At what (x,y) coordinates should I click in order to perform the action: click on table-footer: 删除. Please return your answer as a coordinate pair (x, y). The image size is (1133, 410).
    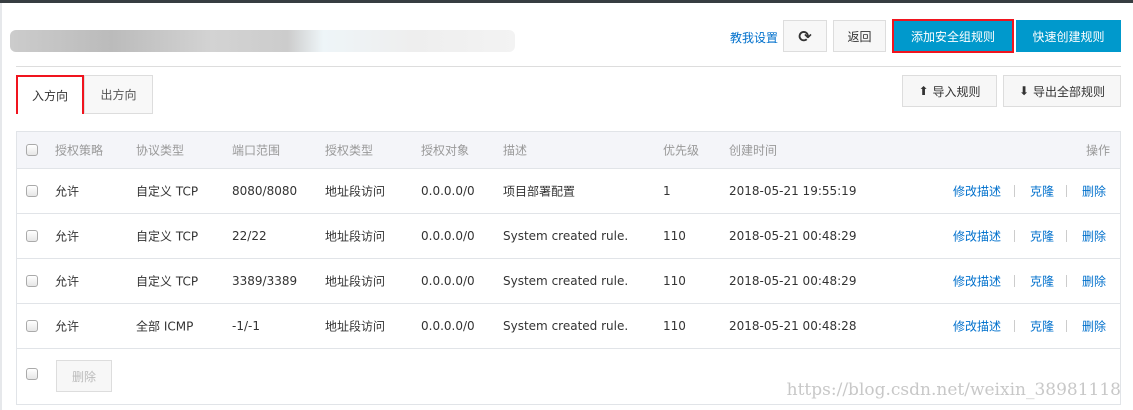
    Looking at the image, I should click on (568, 376).